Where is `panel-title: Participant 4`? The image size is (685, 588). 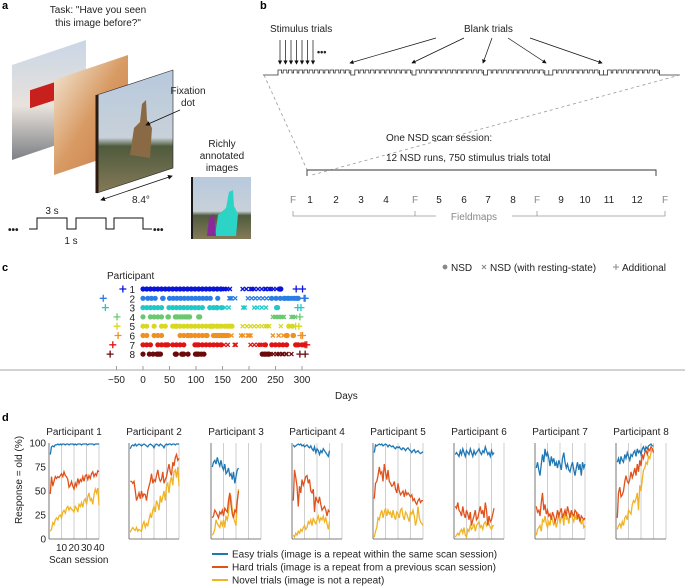 panel-title: Participant 4 is located at coordinates (317, 432).